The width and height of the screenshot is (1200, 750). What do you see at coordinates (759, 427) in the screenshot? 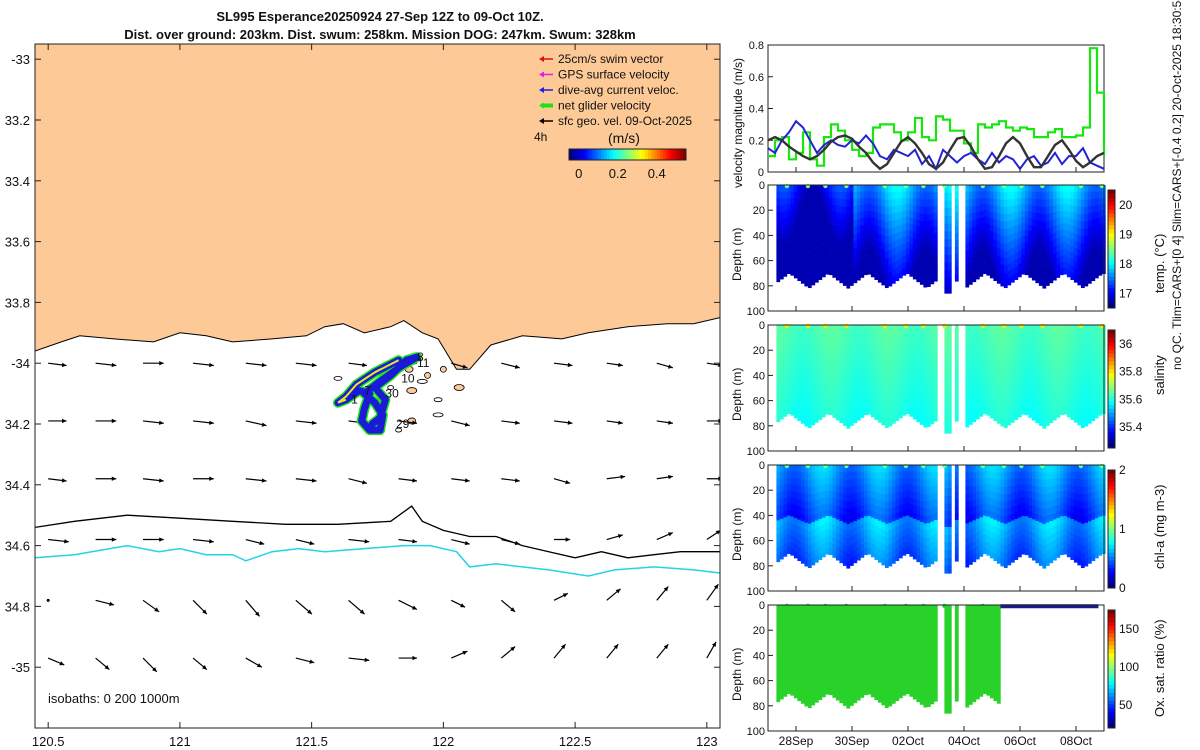
I see `depth-tick-label: 80` at bounding box center [759, 427].